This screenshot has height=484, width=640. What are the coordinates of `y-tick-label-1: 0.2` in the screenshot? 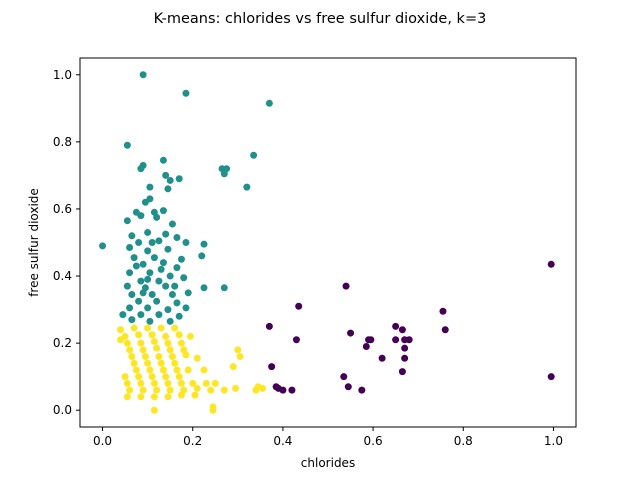 It's located at (62, 343).